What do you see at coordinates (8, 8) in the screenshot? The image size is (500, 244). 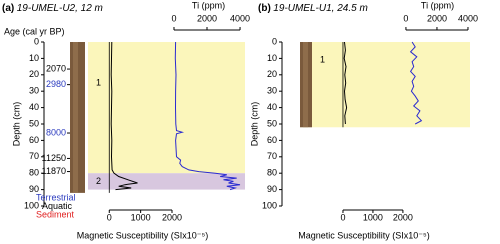 I see `panel-label: (a)` at bounding box center [8, 8].